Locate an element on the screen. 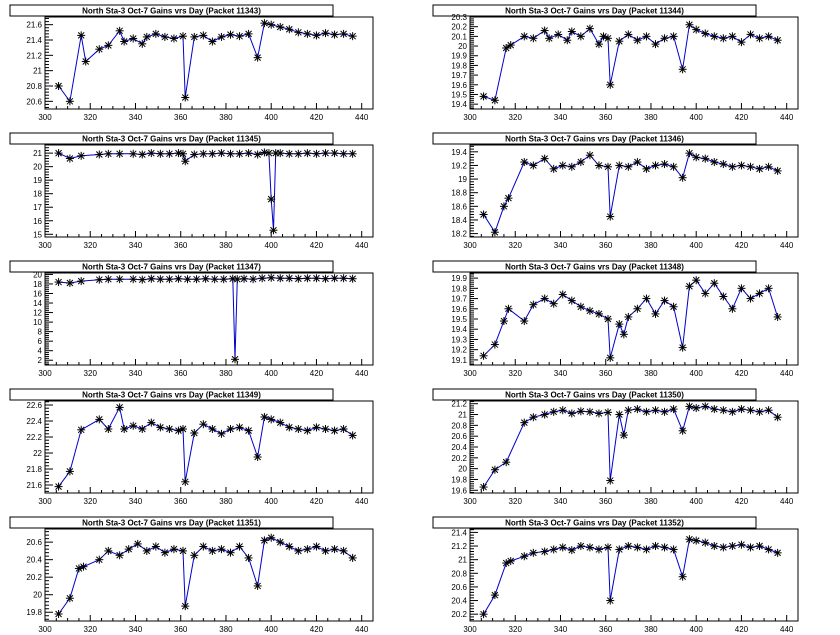 The height and width of the screenshot is (635, 840). y-tick-label: 19.4 is located at coordinates (459, 104).